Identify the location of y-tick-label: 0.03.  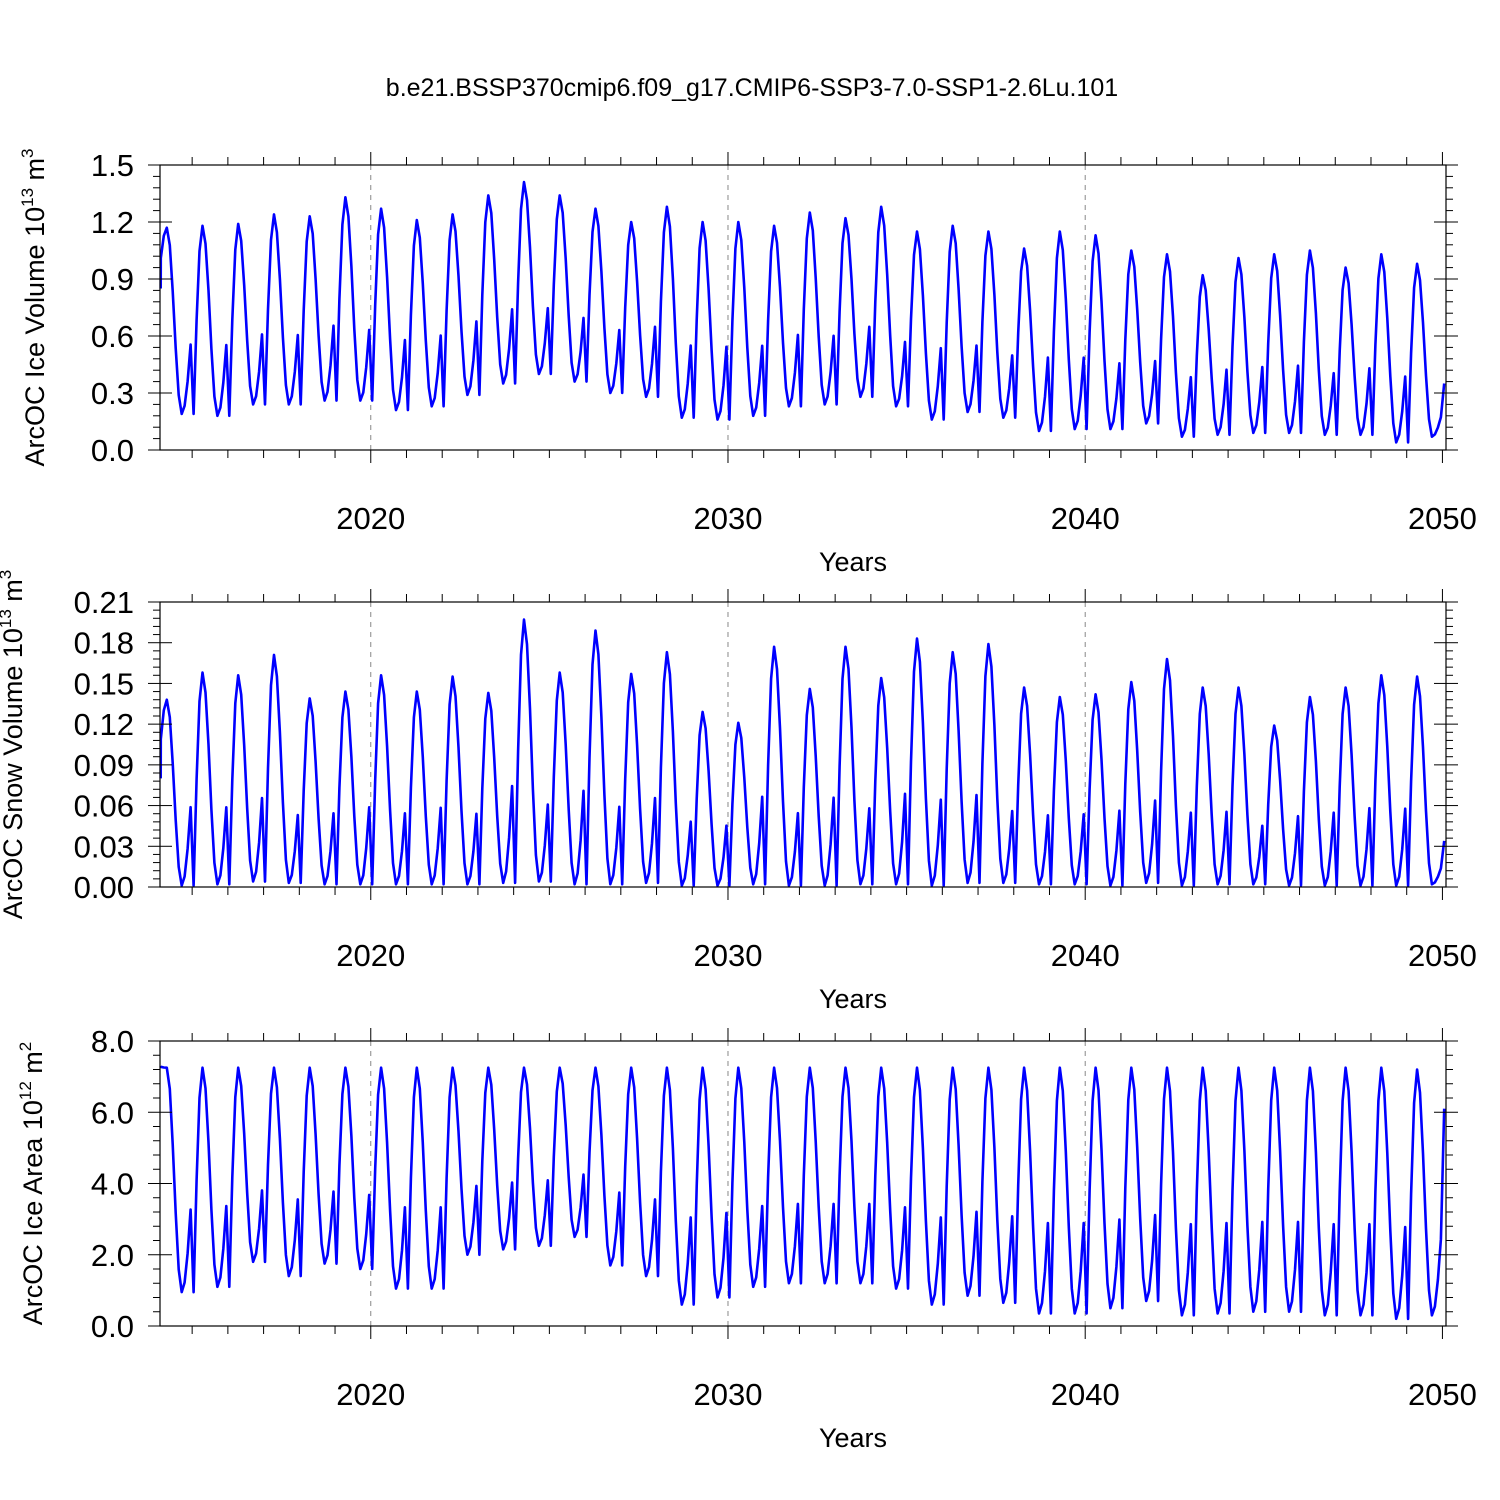
(104, 846).